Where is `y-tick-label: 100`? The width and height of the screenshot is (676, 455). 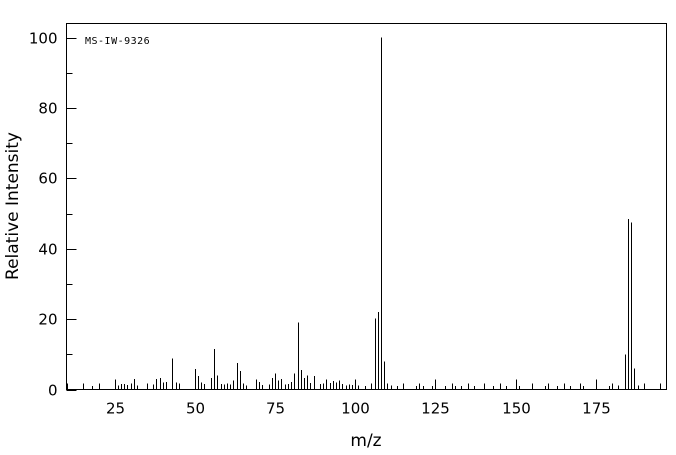 y-tick-label: 100 is located at coordinates (43, 39).